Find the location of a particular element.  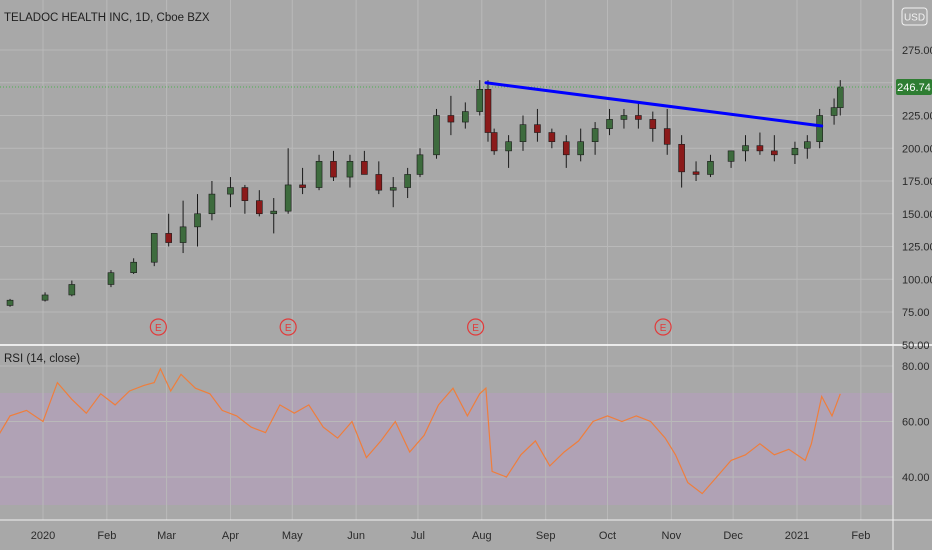

price-badge-bg is located at coordinates (914, 87).